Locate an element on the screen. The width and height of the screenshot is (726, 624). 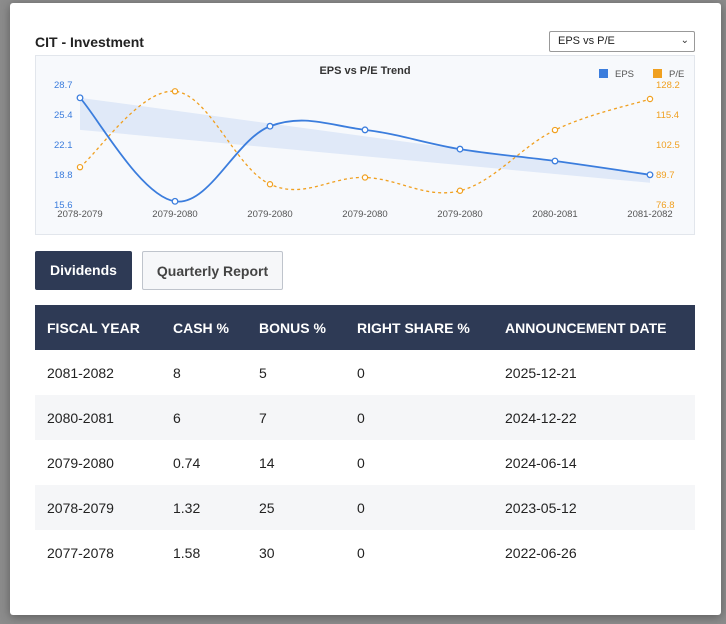
chart-series is located at coordinates (365, 146).